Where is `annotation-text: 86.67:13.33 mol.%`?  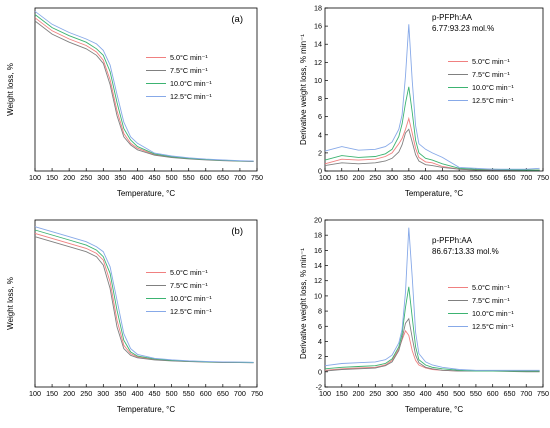 annotation-text: 86.67:13.33 mol.% is located at coordinates (465, 251).